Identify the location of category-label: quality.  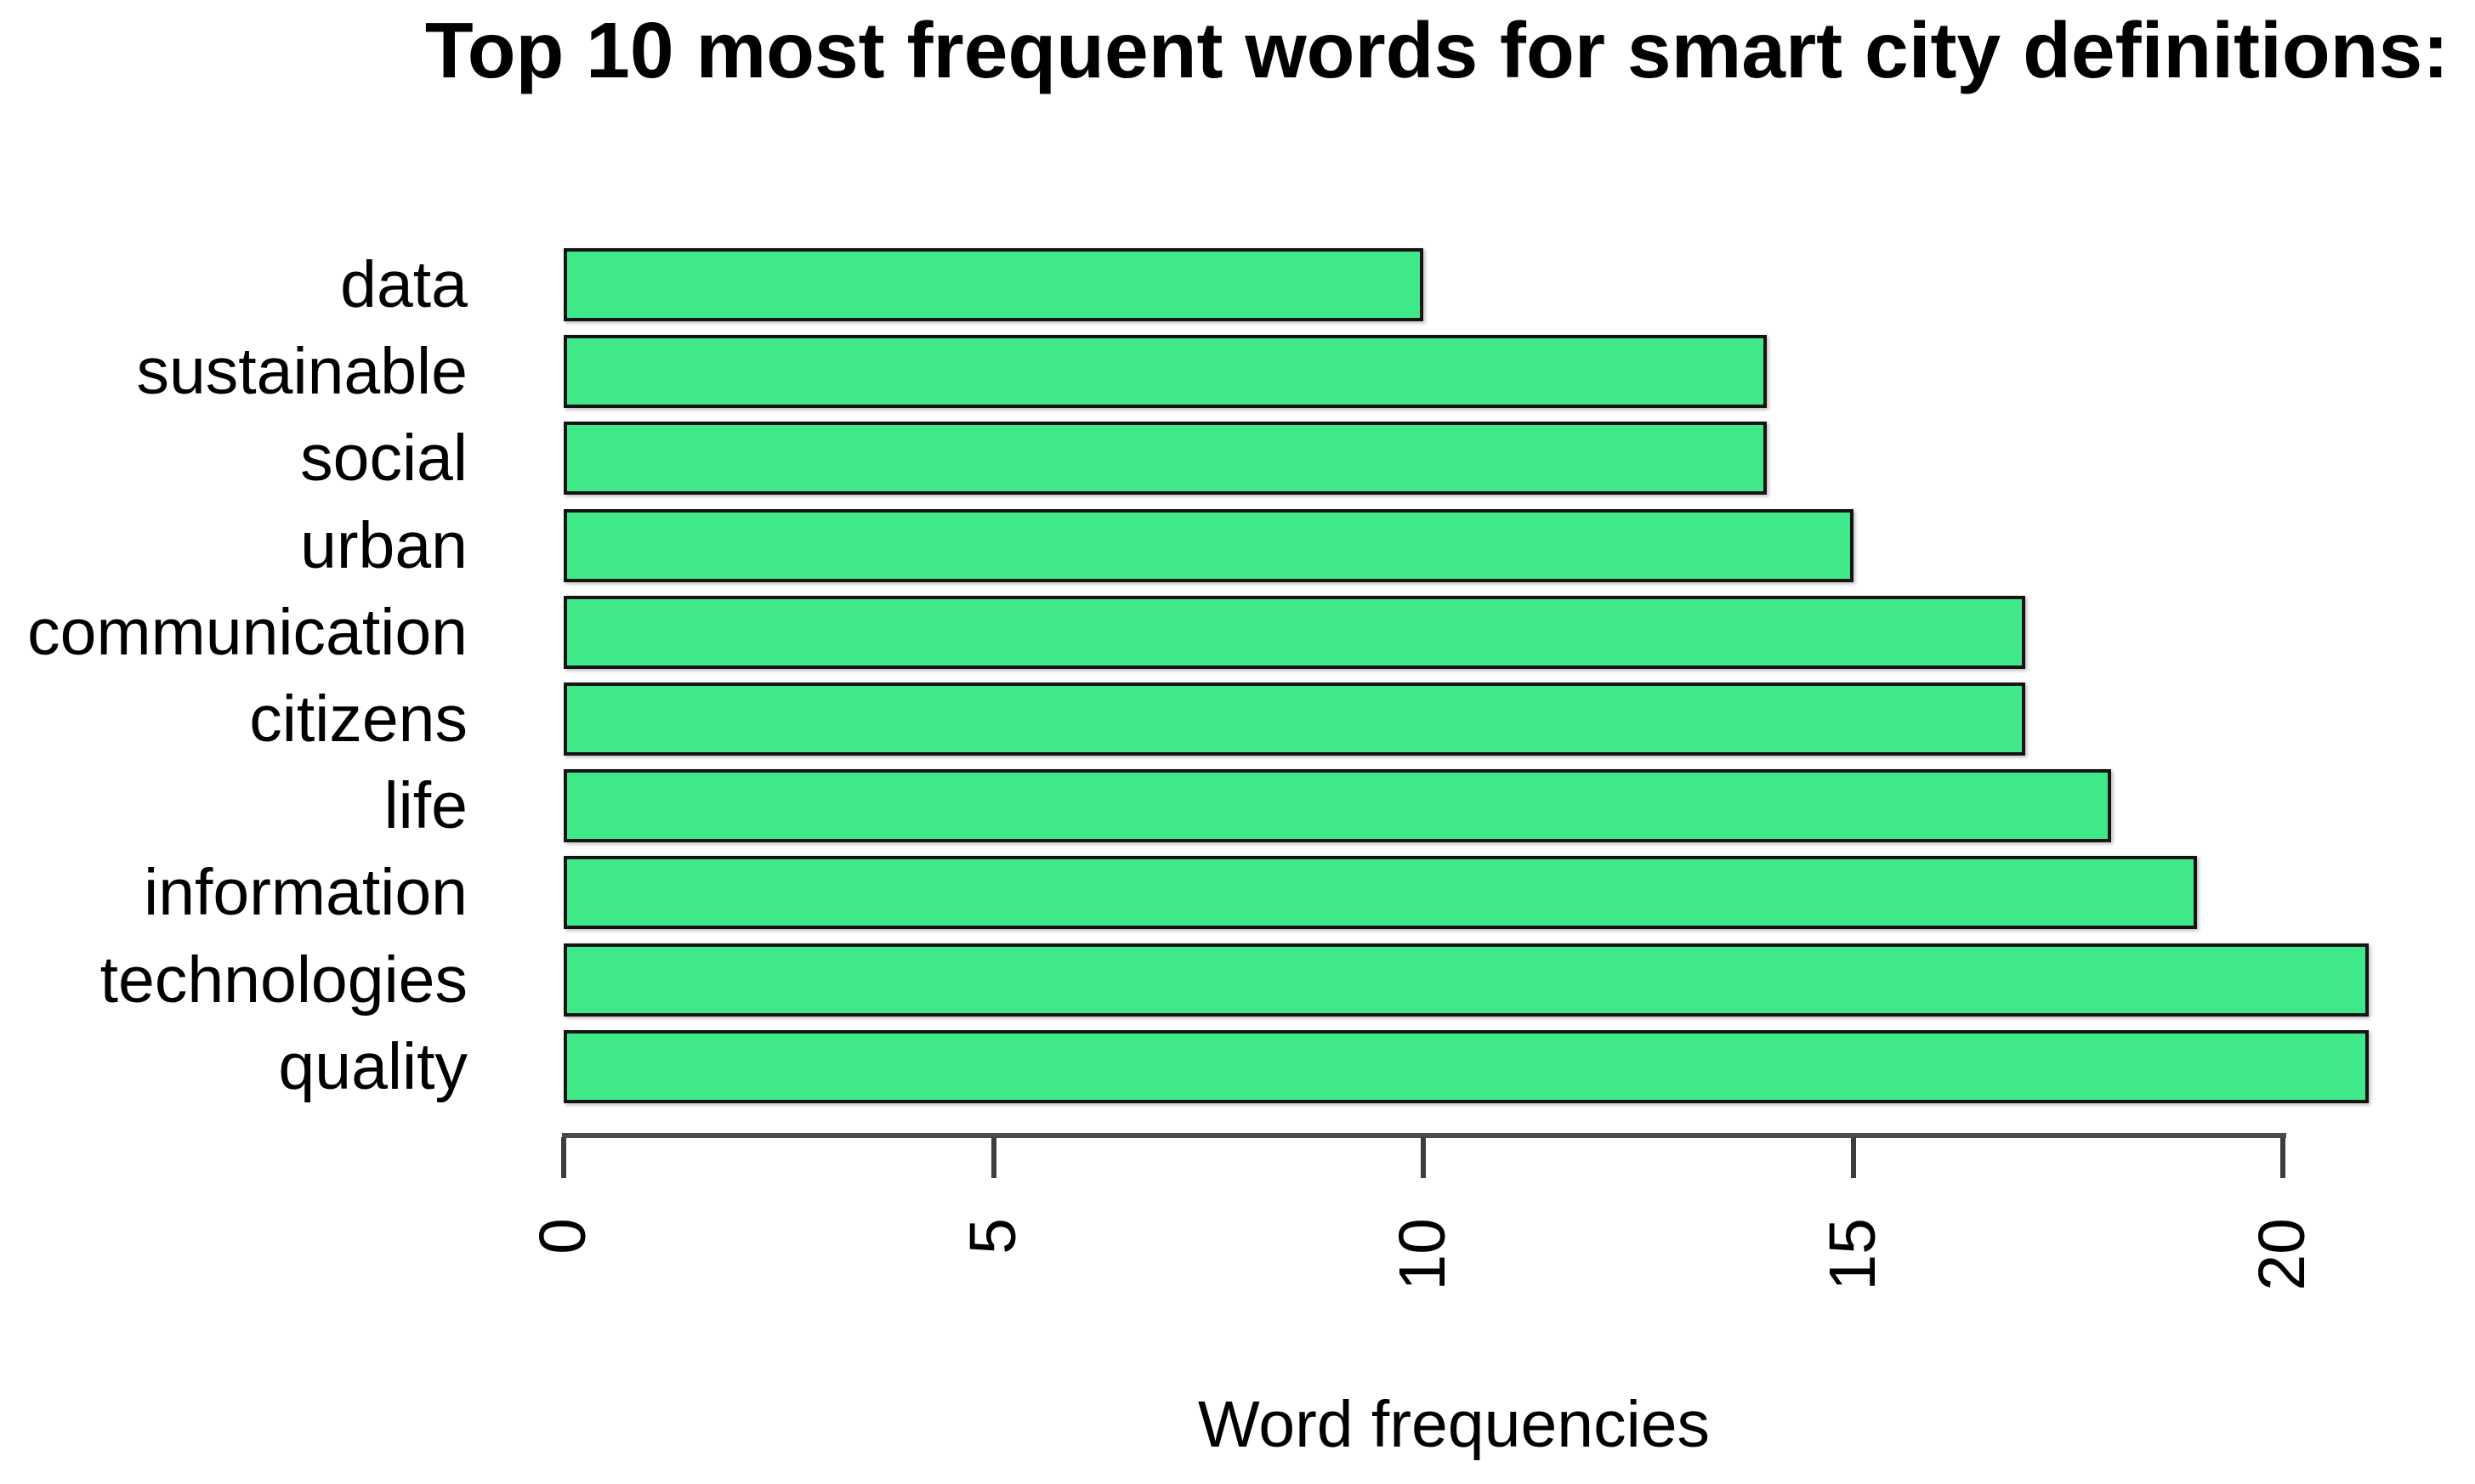
(373, 1066).